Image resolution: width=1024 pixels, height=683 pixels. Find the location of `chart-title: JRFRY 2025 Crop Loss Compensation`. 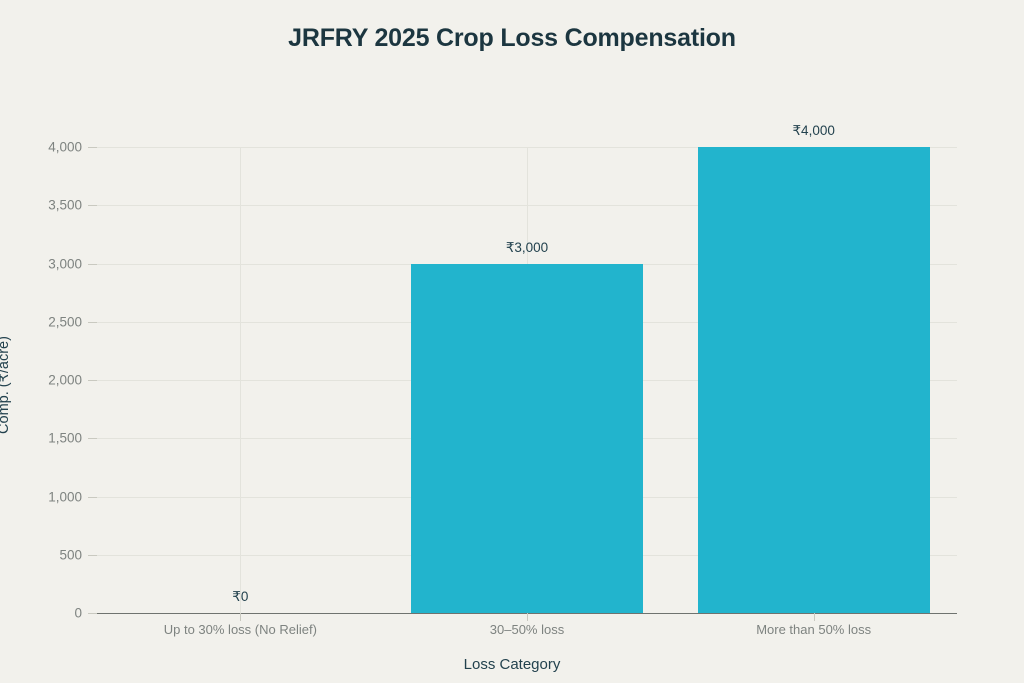

chart-title: JRFRY 2025 Crop Loss Compensation is located at coordinates (512, 38).